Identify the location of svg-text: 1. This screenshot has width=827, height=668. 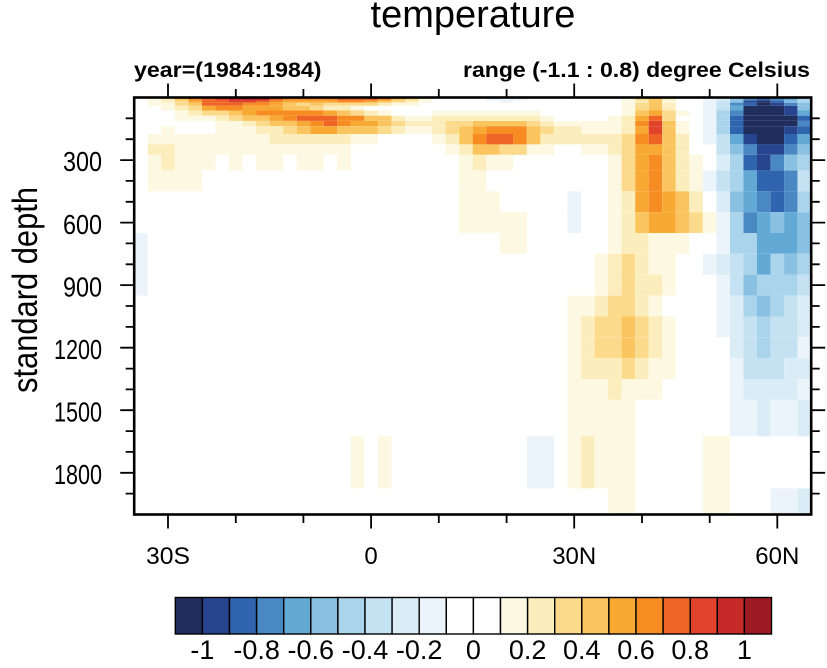
(744, 649).